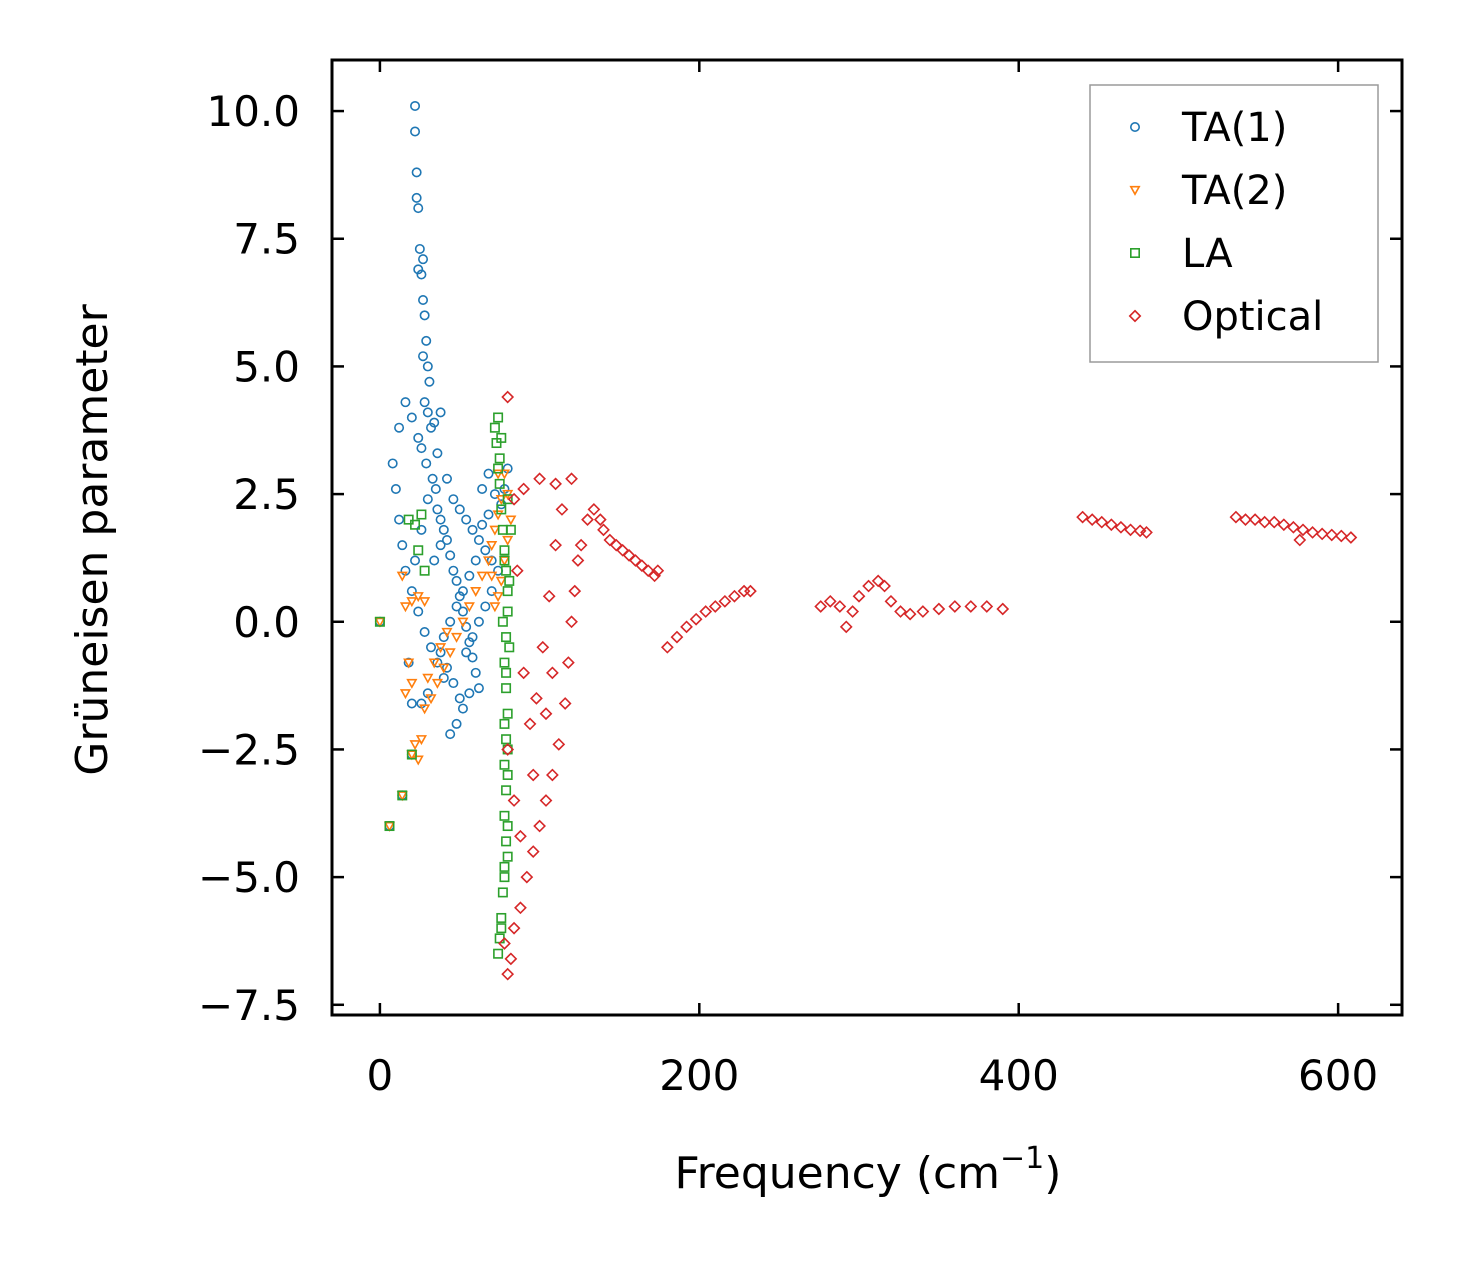 This screenshot has height=1264, width=1462. I want to click on x-tick-label: 200, so click(699, 1075).